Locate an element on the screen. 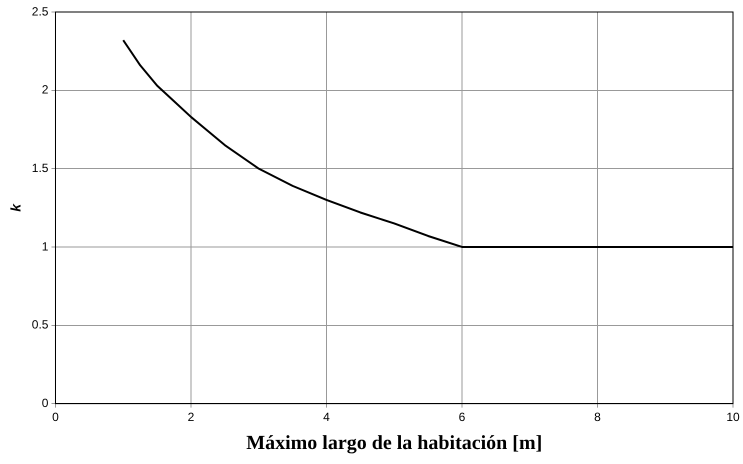 This screenshot has width=743, height=464. y-tick-label: 0.5 is located at coordinates (40, 325).